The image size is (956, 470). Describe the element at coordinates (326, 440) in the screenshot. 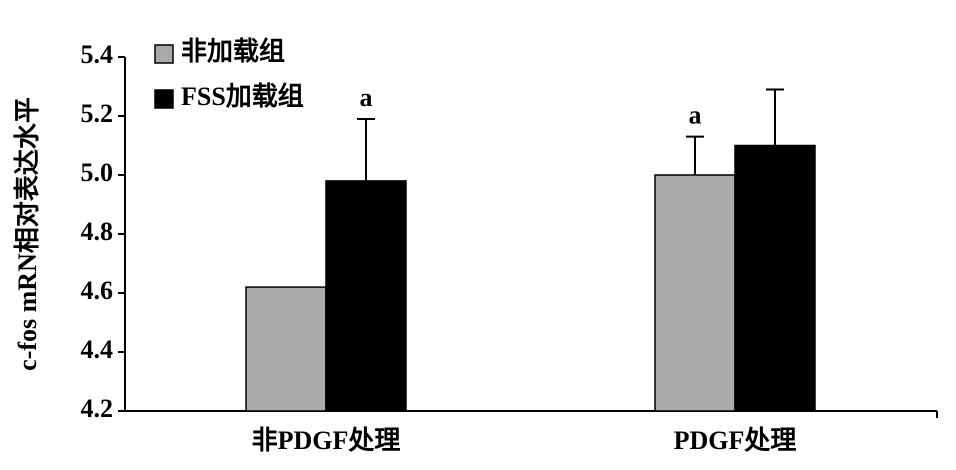

I see `x-tick-label: 非PDGF处理` at that location.